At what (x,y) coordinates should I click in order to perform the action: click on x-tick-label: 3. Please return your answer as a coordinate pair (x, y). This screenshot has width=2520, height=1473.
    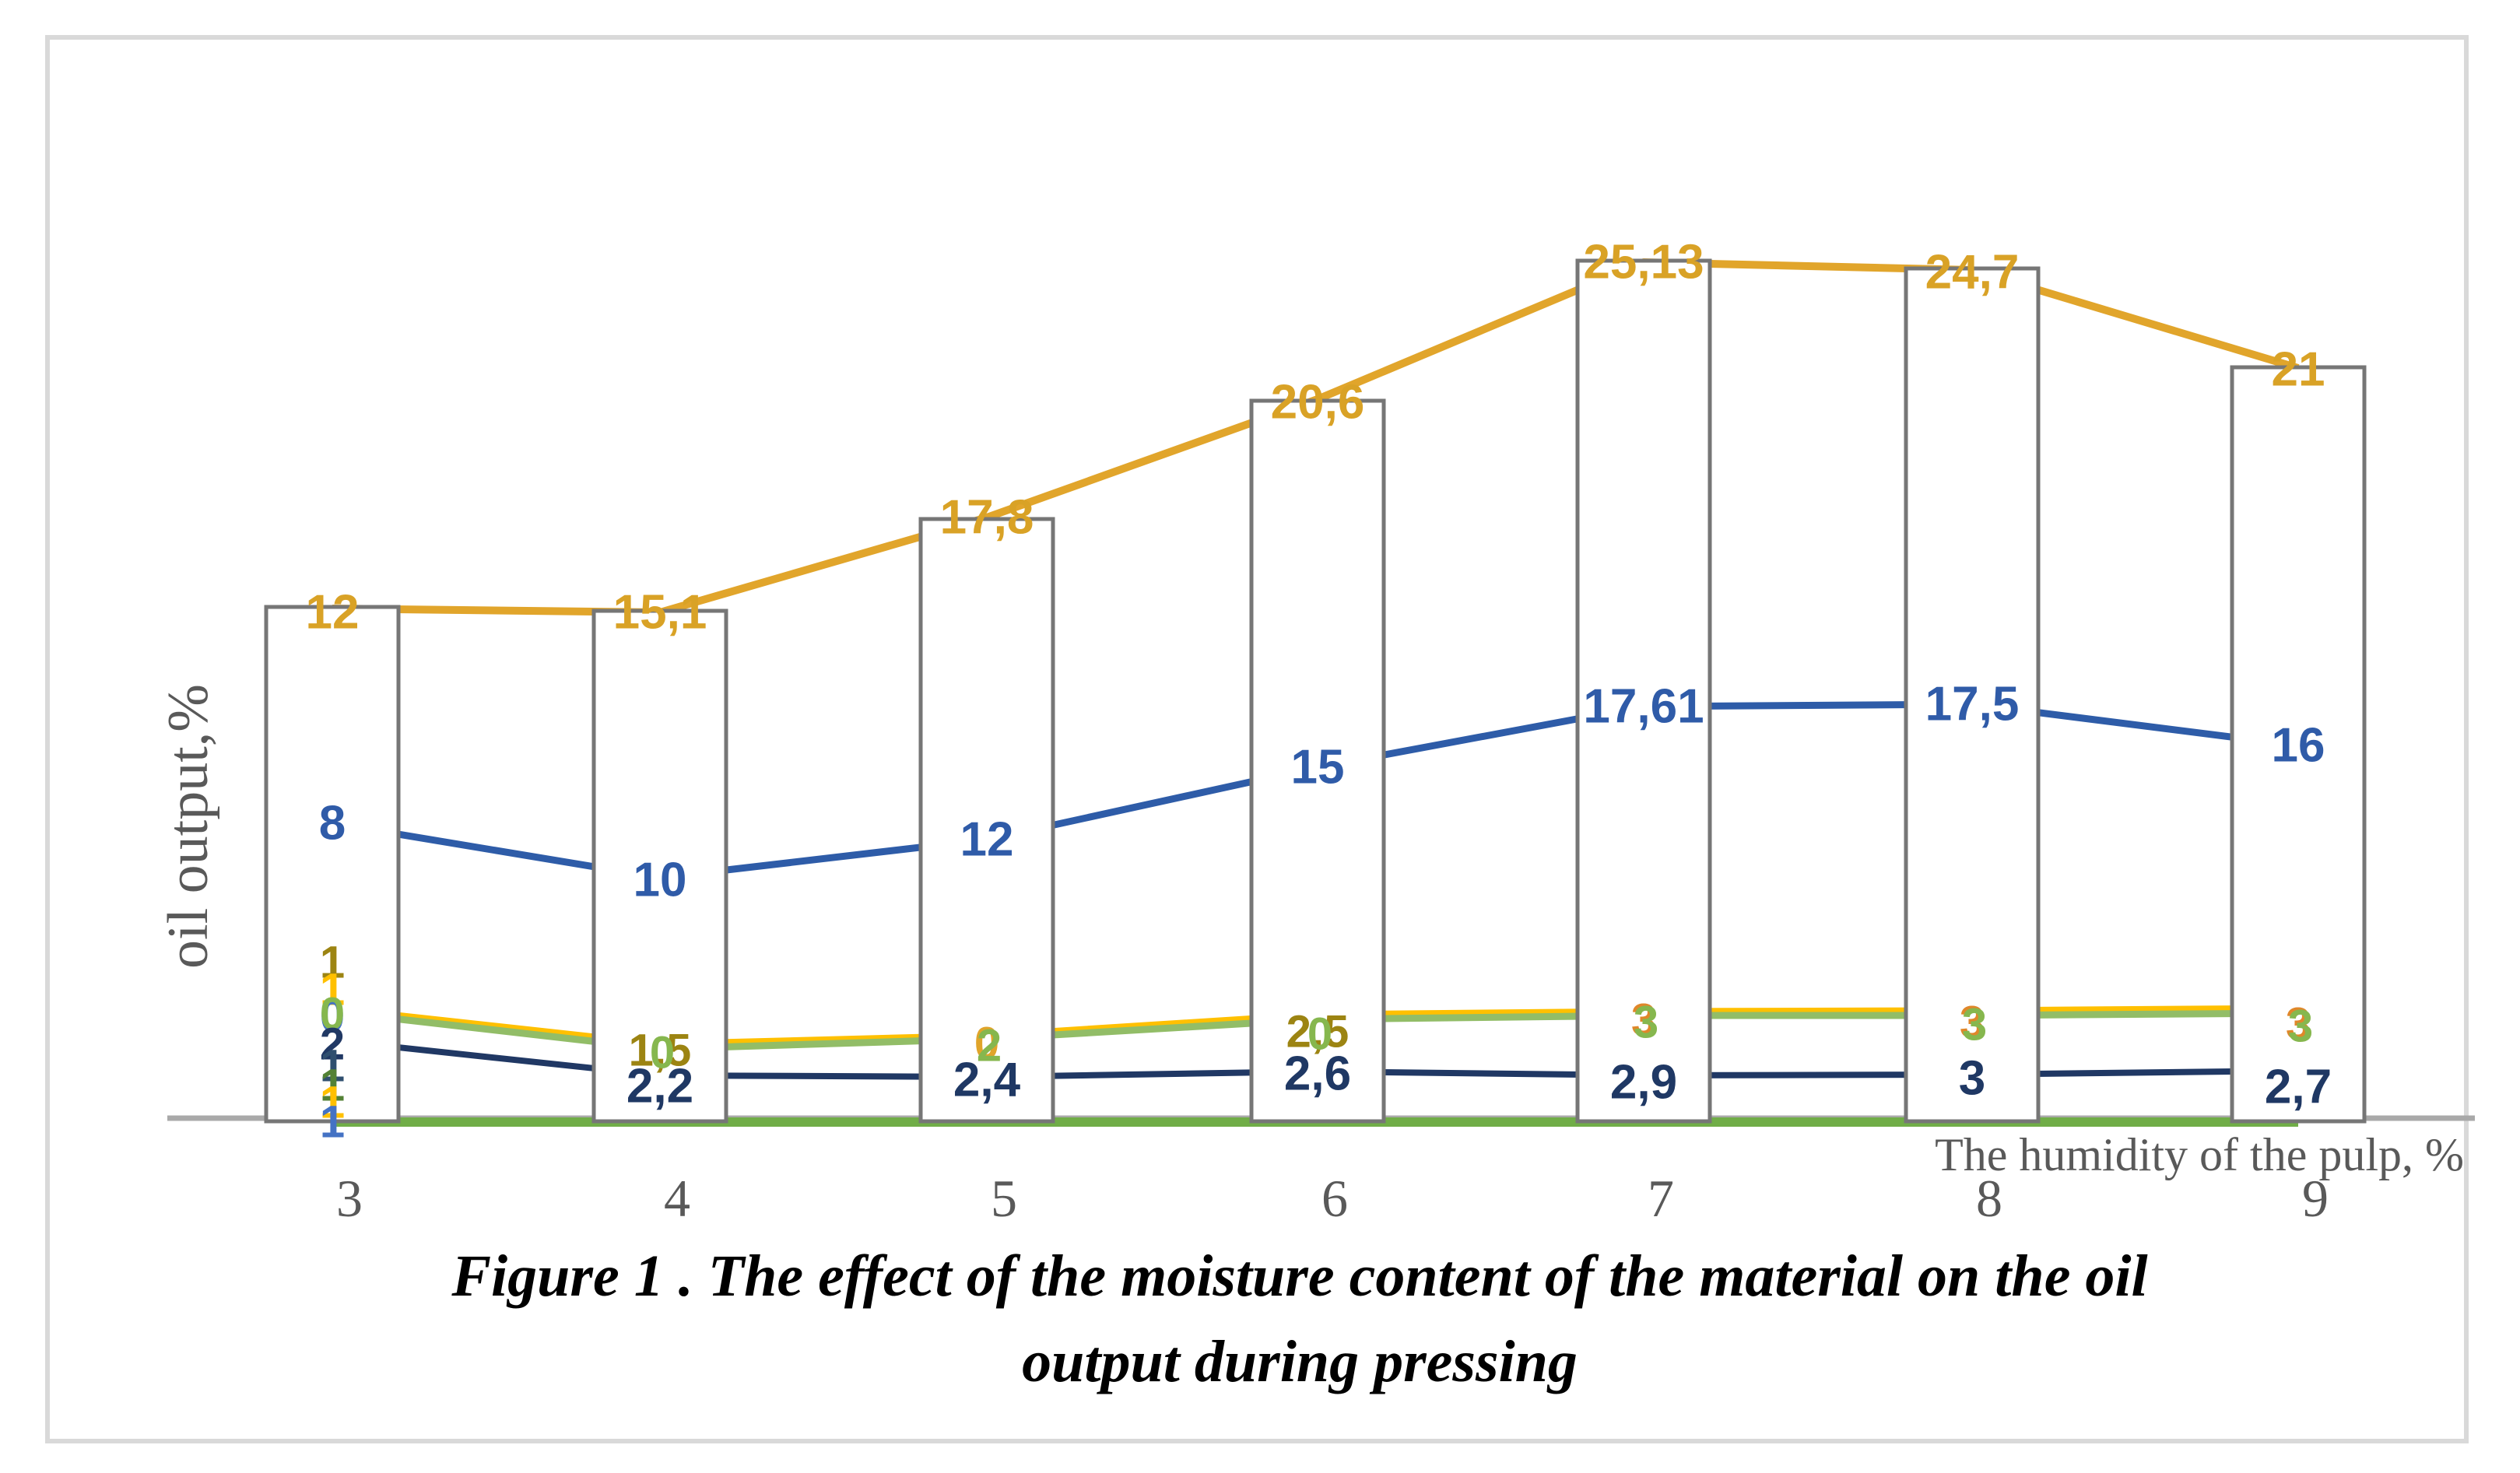
    Looking at the image, I should click on (350, 1198).